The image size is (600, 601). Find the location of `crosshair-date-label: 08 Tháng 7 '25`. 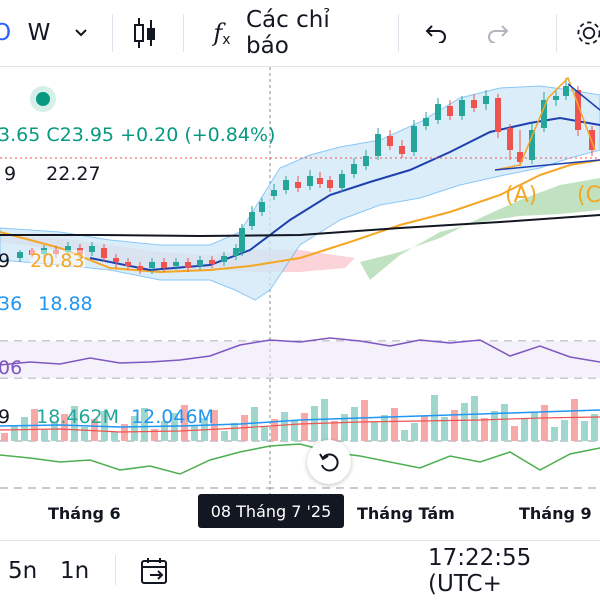

crosshair-date-label: 08 Tháng 7 '25 is located at coordinates (271, 511).